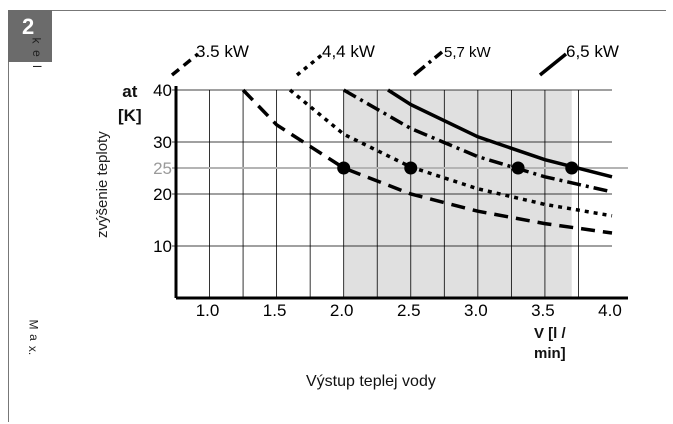  I want to click on x-tick-label: 2.5, so click(409, 310).